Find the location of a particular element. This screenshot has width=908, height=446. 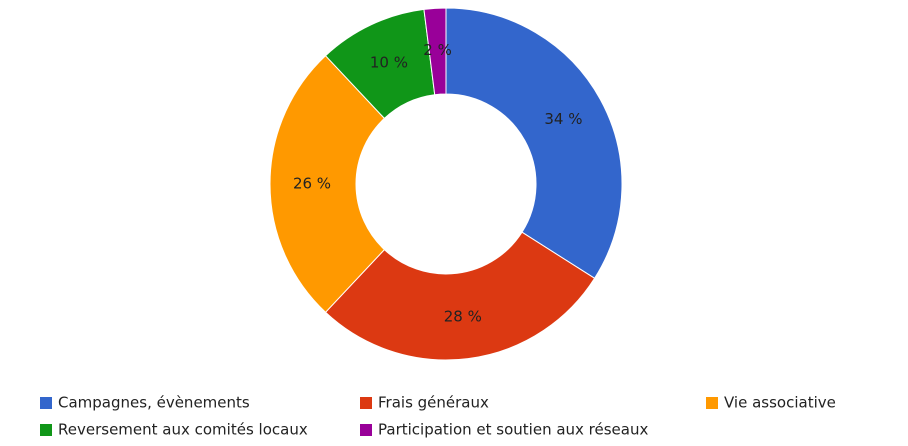

legend-label: Reversement aux comités locaux is located at coordinates (183, 430).